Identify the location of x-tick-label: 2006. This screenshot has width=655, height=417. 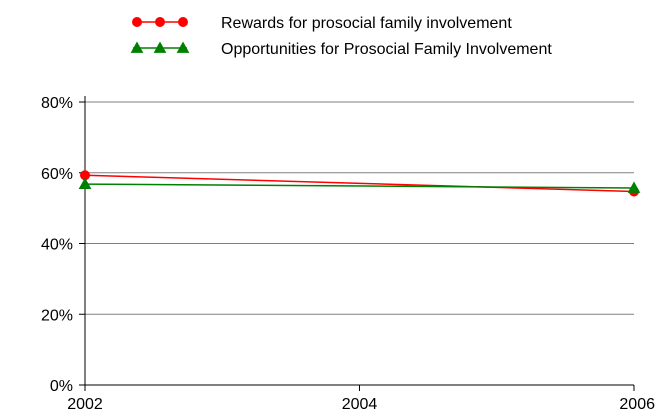
(637, 404).